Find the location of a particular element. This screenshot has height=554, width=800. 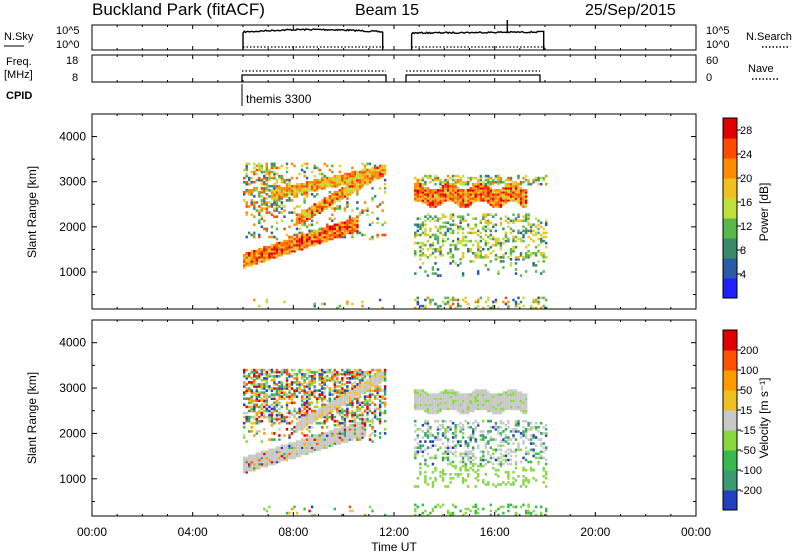

y-tick-label: 4000 is located at coordinates (72, 137).